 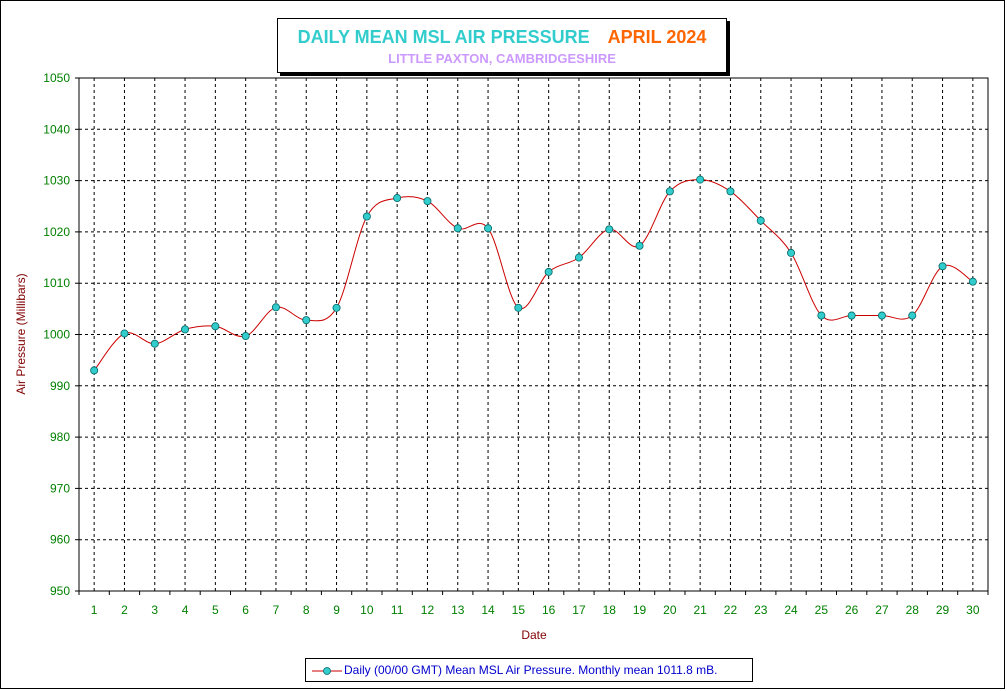 What do you see at coordinates (428, 610) in the screenshot?
I see `x-tick-label: 12` at bounding box center [428, 610].